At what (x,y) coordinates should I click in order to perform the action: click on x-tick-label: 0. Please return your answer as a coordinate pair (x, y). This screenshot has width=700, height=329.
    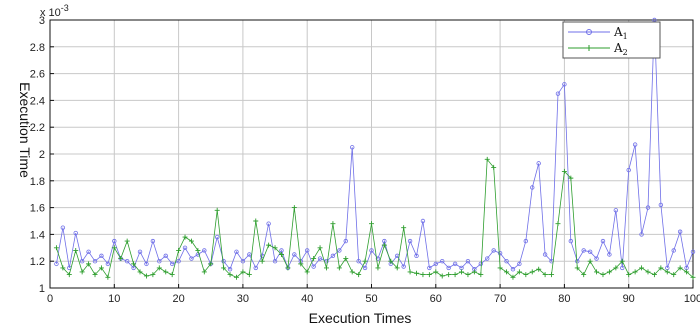
    Looking at the image, I should click on (50, 299).